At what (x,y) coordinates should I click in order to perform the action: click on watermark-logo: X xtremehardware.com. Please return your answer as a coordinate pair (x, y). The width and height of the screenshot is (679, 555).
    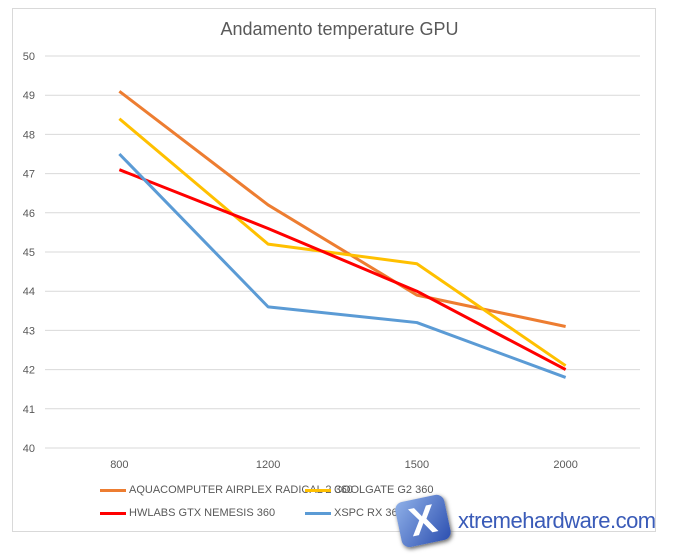
    Looking at the image, I should click on (524, 521).